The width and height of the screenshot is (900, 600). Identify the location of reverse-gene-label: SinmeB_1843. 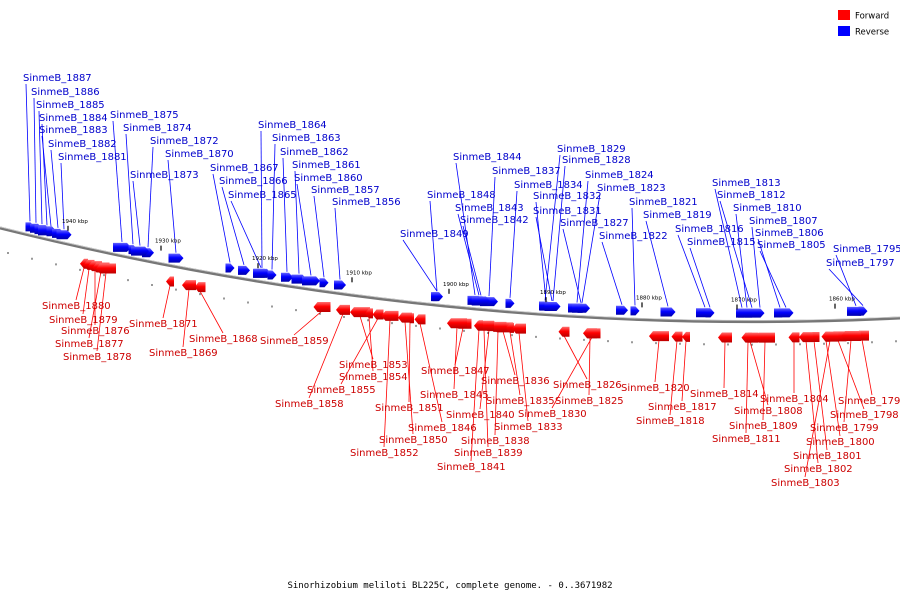
(489, 208).